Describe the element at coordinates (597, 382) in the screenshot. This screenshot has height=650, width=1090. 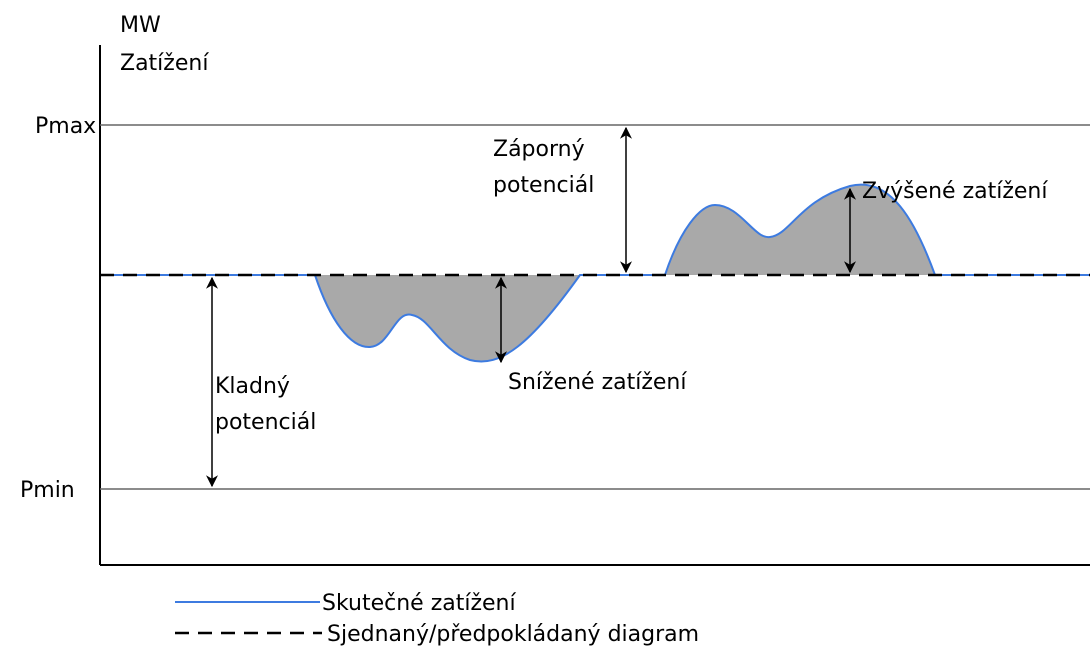
I see `annotation: Snížené zatížení` at that location.